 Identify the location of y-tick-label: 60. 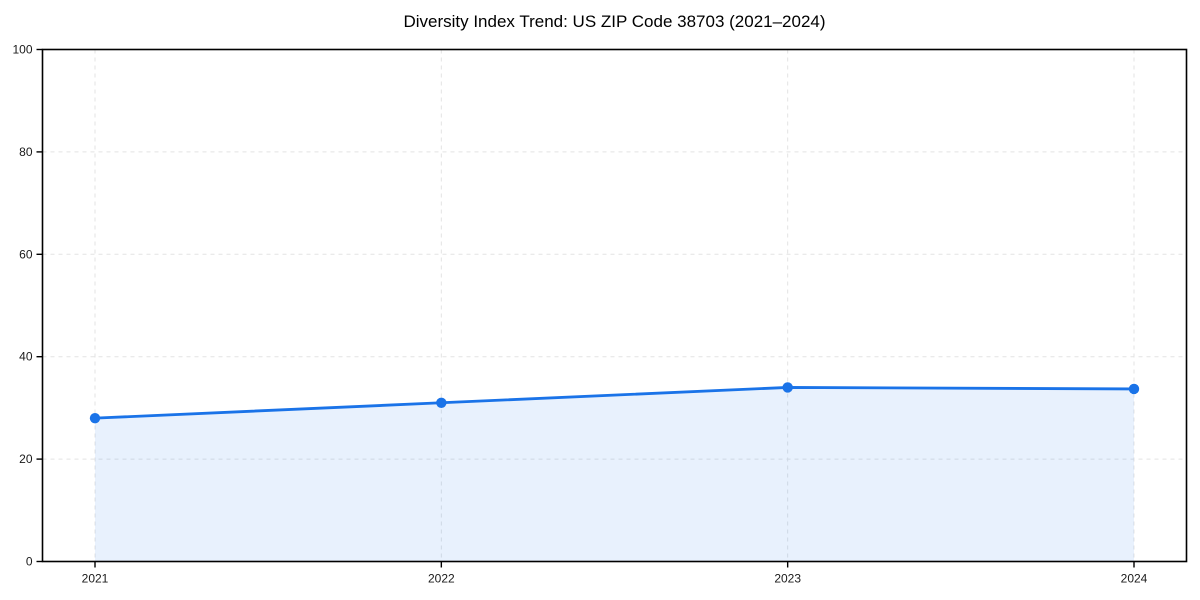
(26, 254).